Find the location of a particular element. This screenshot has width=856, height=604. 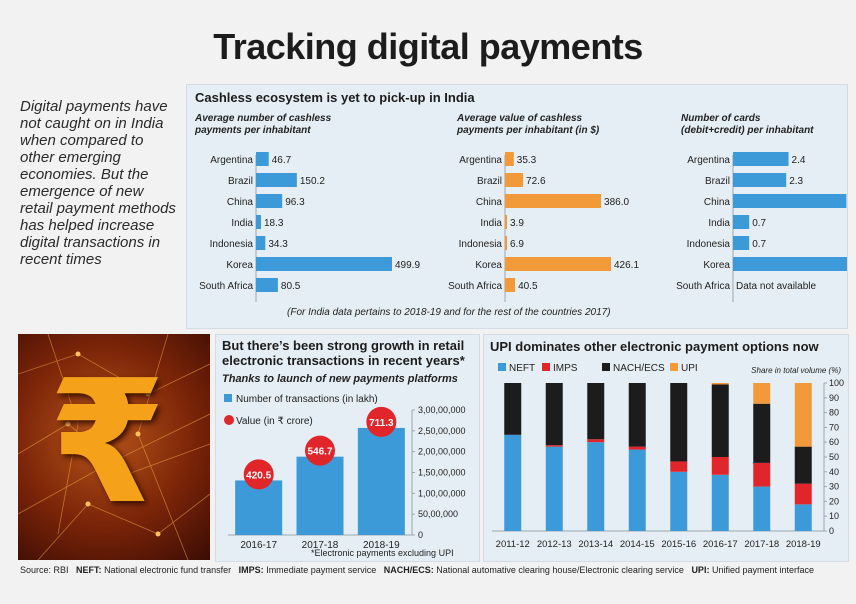

mid-ytick-label: 2,00,00,000 is located at coordinates (442, 452).